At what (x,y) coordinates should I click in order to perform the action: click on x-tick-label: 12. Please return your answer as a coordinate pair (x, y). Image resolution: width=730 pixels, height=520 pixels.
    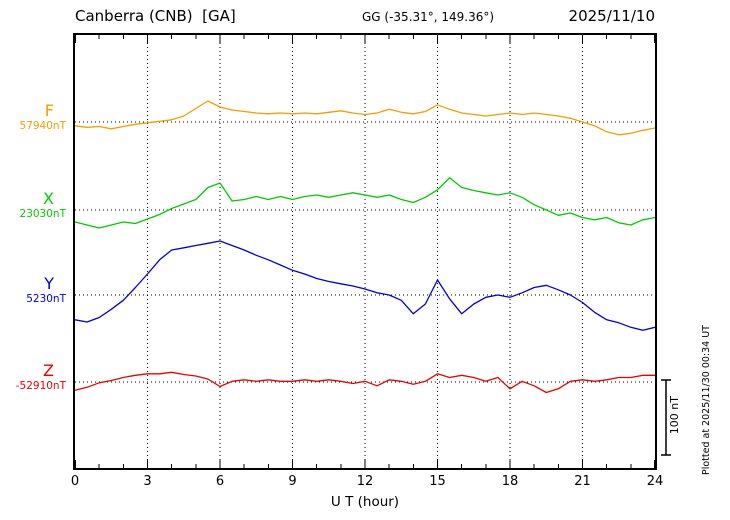
    Looking at the image, I should click on (365, 481).